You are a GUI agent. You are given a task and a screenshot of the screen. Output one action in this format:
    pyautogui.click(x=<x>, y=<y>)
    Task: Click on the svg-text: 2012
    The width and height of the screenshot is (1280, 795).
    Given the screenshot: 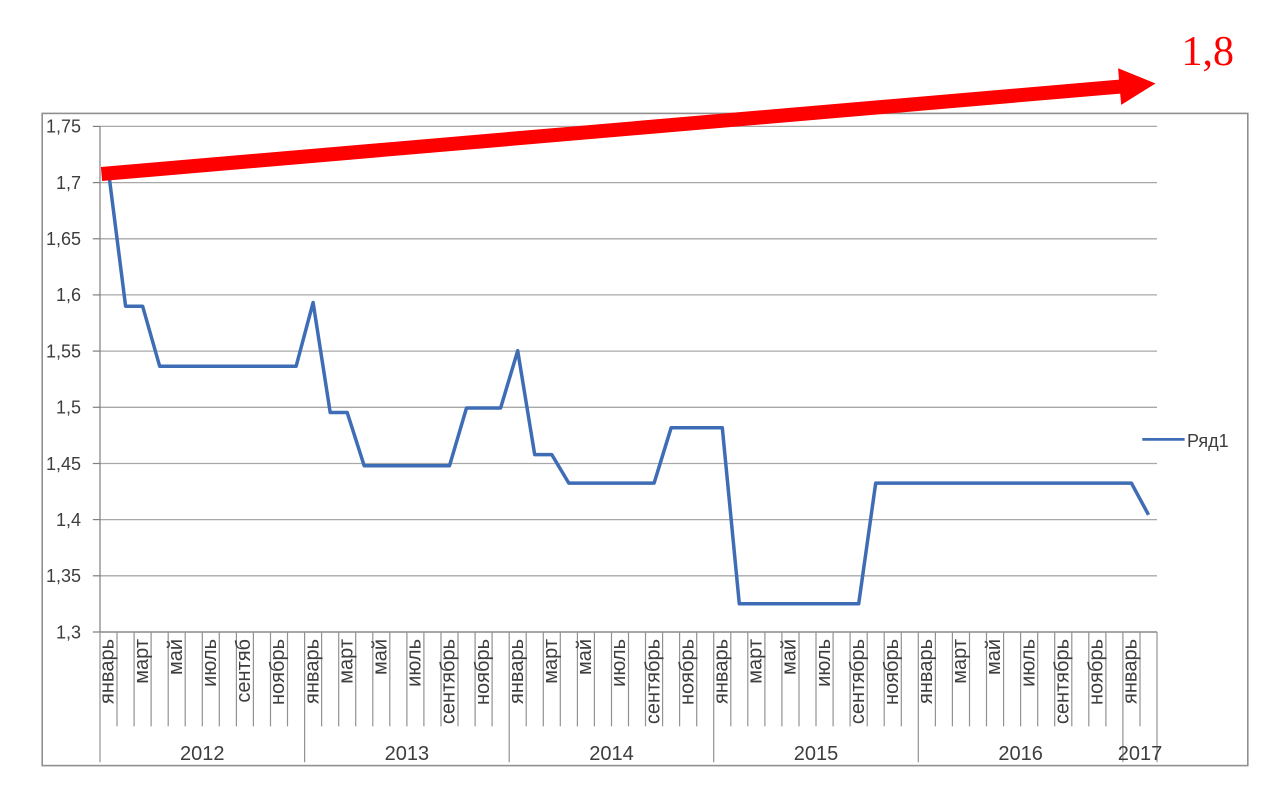 What is the action you would take?
    pyautogui.click(x=202, y=754)
    